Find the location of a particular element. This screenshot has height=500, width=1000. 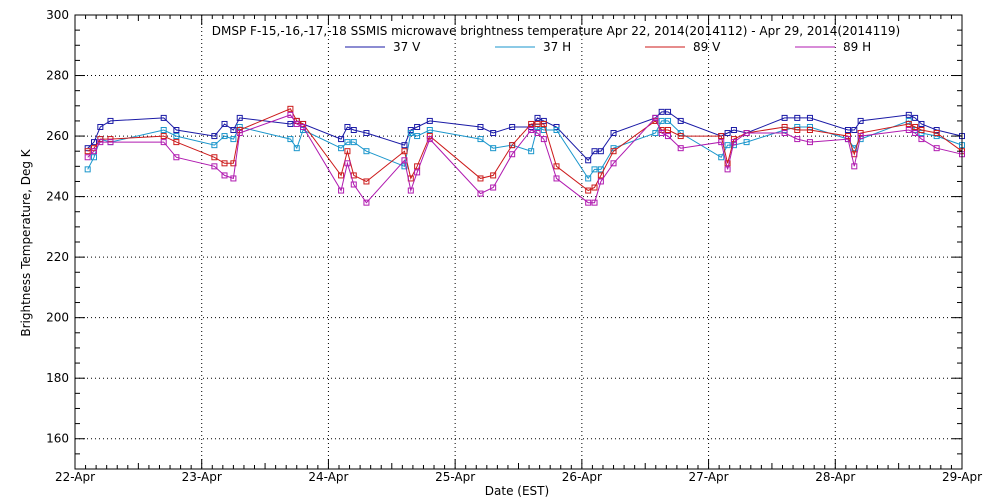

x-tick-label: 27-Apr is located at coordinates (709, 477).